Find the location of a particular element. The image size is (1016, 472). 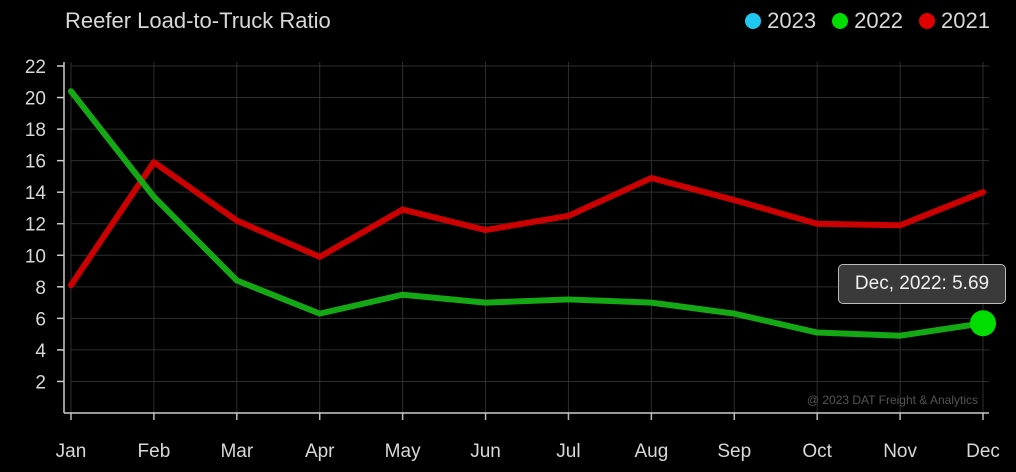

x-tick-label-oct: Oct is located at coordinates (817, 451).